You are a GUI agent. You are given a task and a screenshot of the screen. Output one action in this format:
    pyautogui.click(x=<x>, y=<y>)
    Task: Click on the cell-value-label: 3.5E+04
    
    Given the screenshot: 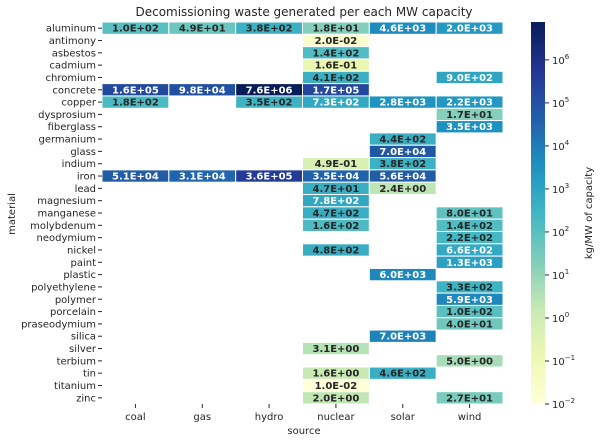 What is the action you would take?
    pyautogui.click(x=335, y=177)
    